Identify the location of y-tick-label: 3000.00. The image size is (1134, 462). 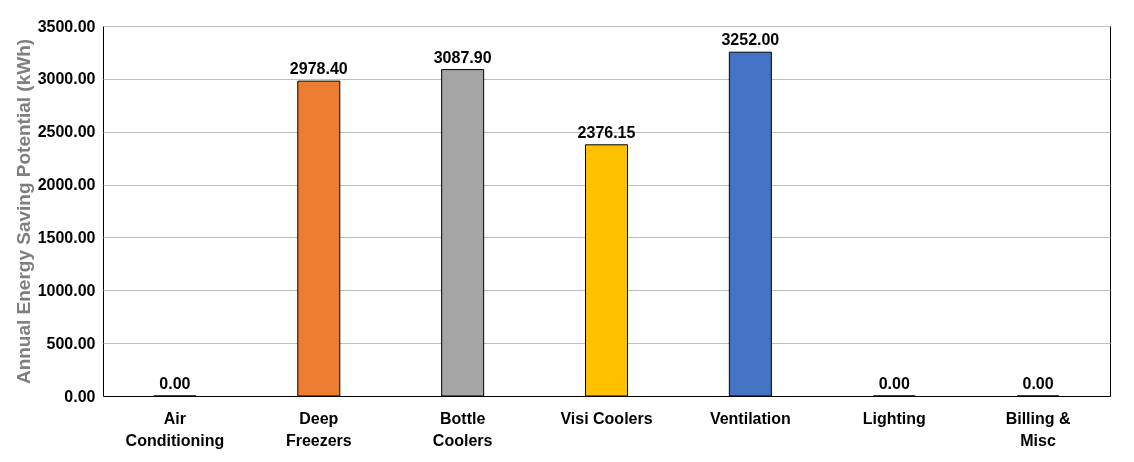
(66, 79).